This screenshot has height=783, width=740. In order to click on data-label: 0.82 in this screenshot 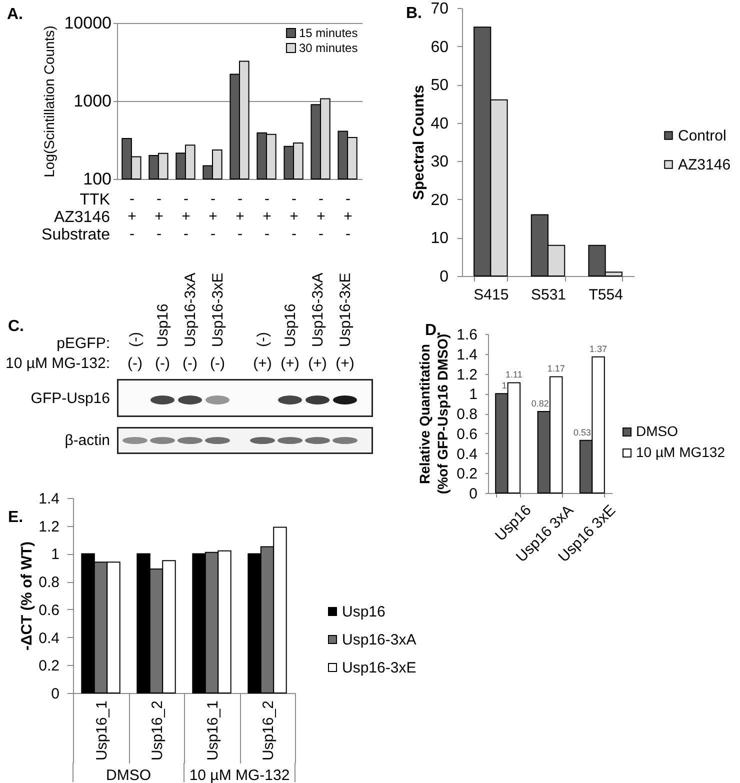, I will do `click(540, 403)`.